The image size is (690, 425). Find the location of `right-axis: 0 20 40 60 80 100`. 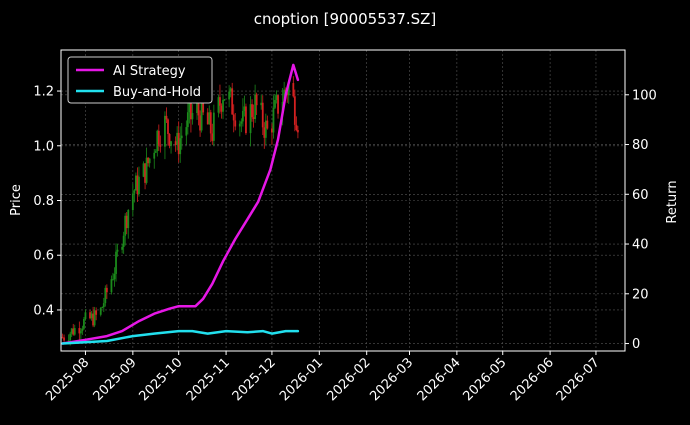

right-axis: 0 20 40 60 80 100 is located at coordinates (641, 220).